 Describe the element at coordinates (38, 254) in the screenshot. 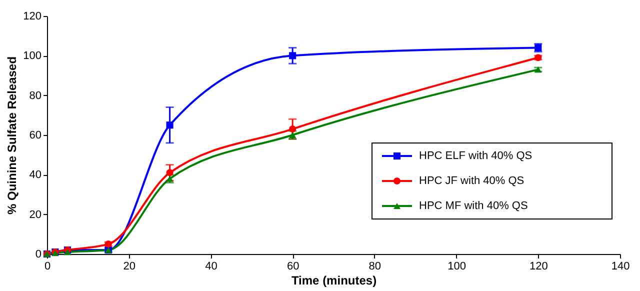

I see `y-tick-label: 0` at that location.